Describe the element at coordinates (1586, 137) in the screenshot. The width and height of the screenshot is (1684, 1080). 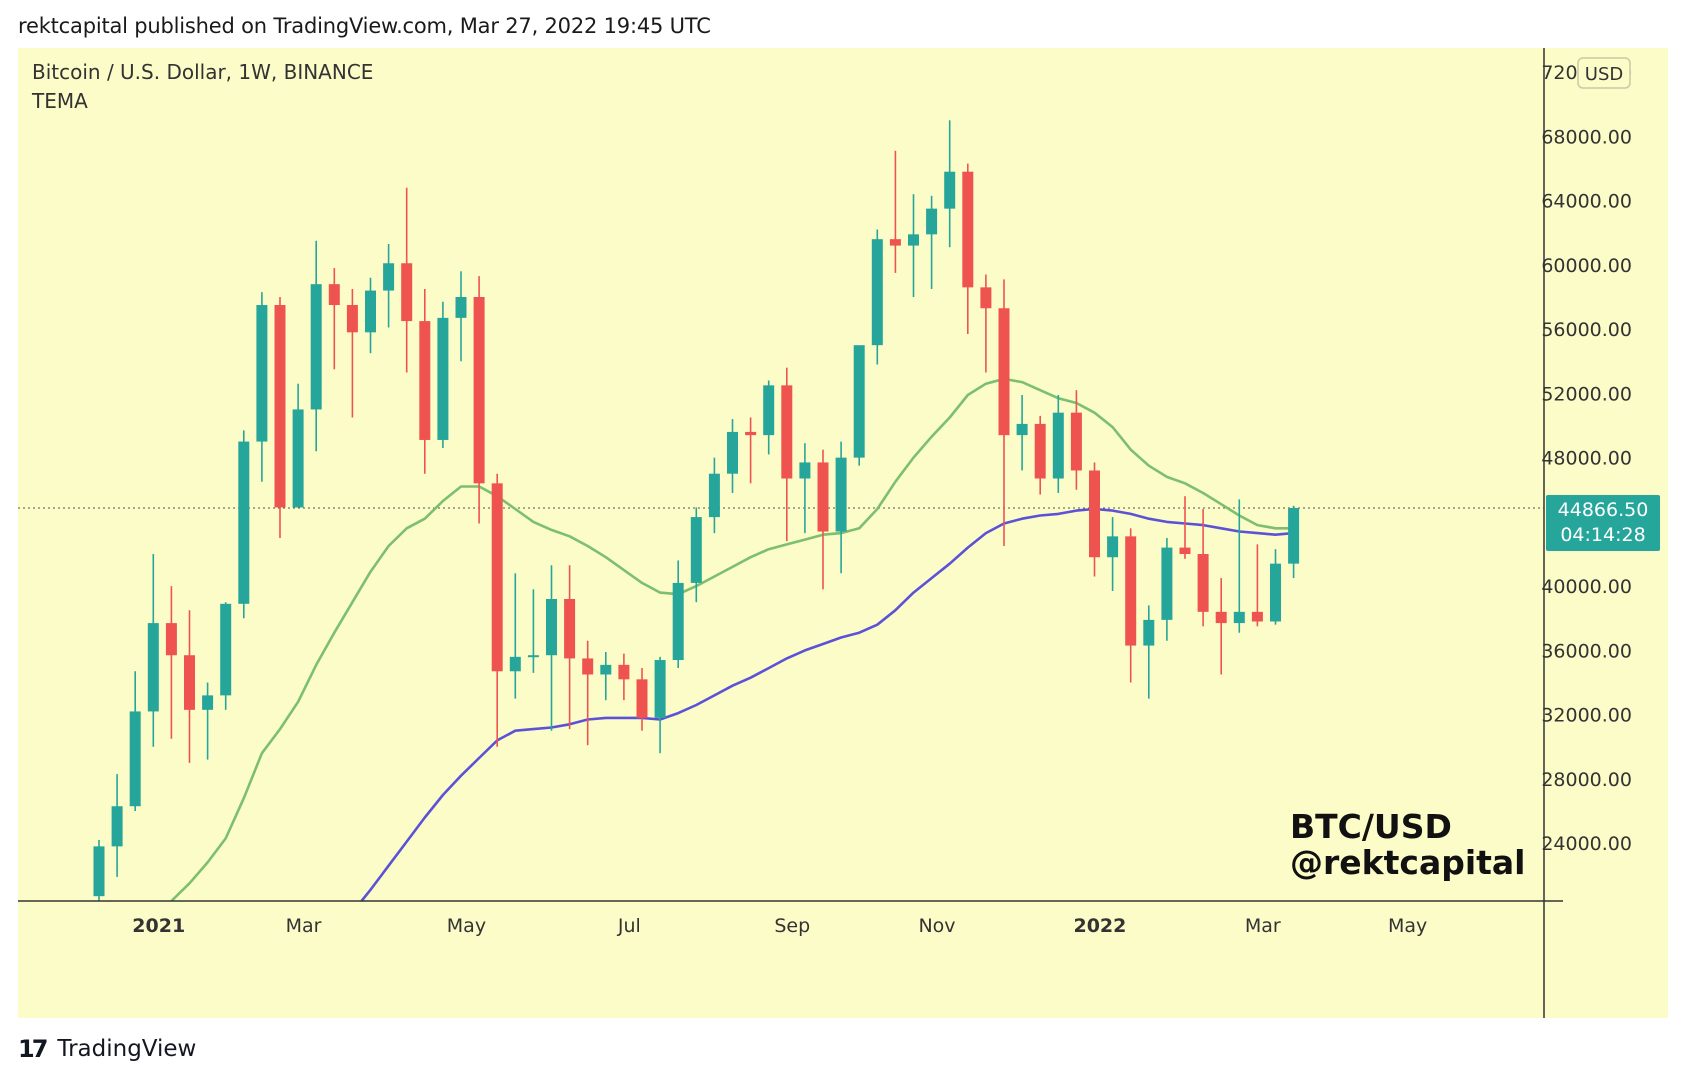
I see `y-tick-label: 68000.00` at that location.